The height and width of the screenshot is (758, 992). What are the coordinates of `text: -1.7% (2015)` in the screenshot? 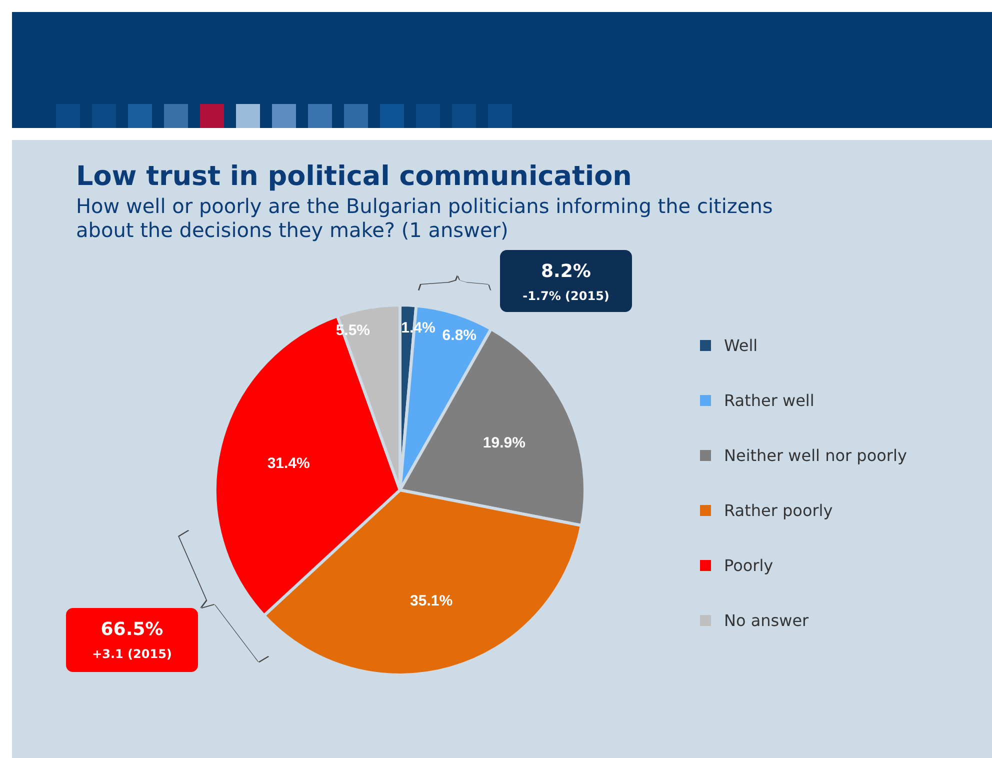 It's located at (566, 296).